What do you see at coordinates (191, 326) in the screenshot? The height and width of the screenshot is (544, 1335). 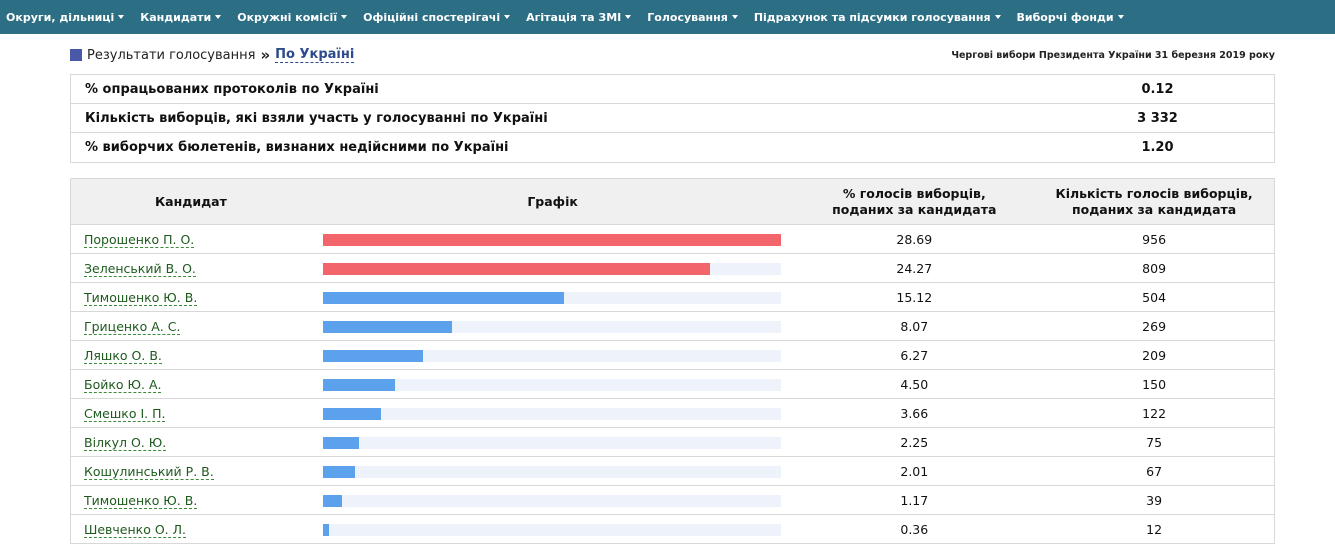 I see `candidate-cell: Гриценко А. С.` at bounding box center [191, 326].